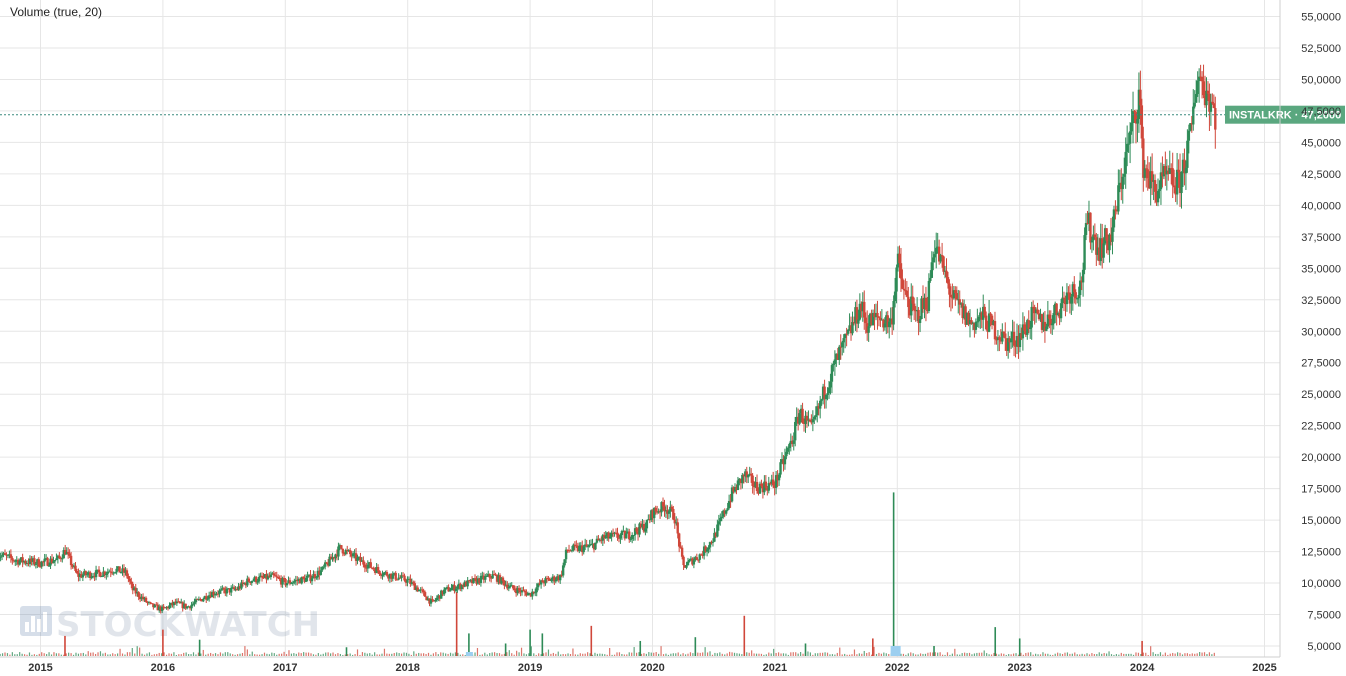 The image size is (1346, 676). Describe the element at coordinates (1321, 143) in the screenshot. I see `y-tick-label: 45,0000` at that location.